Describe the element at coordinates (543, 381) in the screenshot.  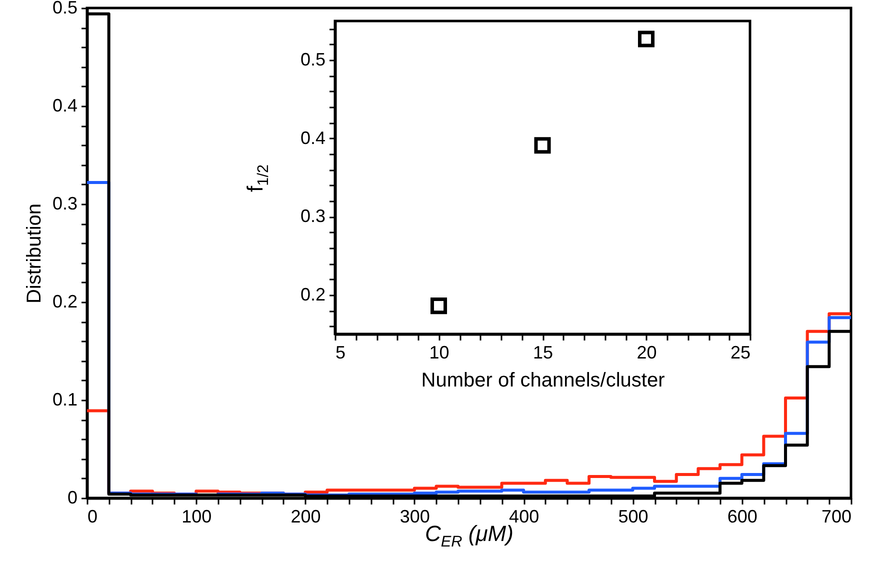
I see `x-axis-title: Number of channels/cluster` at that location.